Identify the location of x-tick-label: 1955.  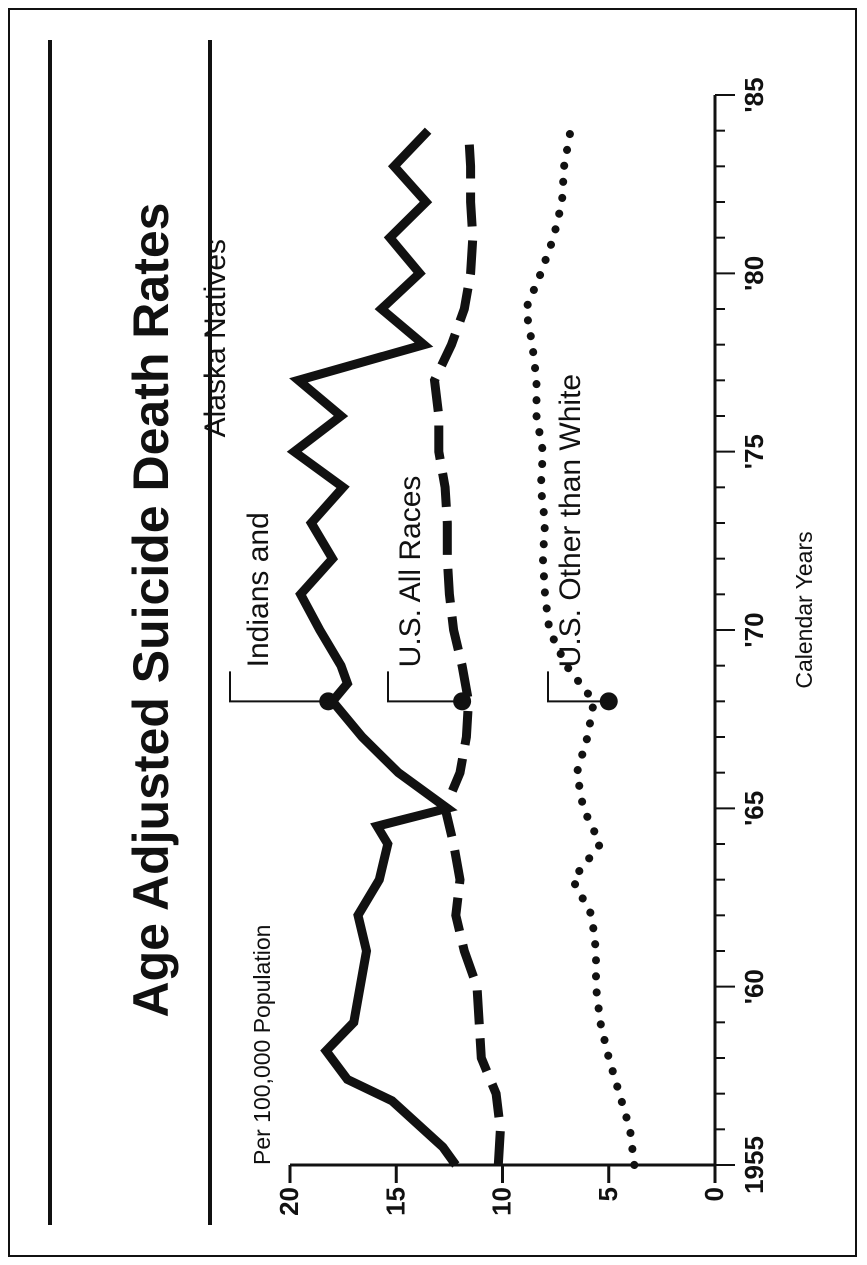
(754, 1165).